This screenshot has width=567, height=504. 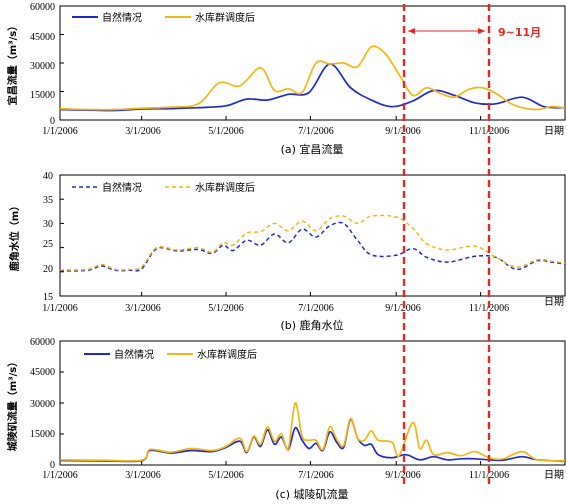 What do you see at coordinates (481, 31) in the screenshot?
I see `arrow-head-right` at bounding box center [481, 31].